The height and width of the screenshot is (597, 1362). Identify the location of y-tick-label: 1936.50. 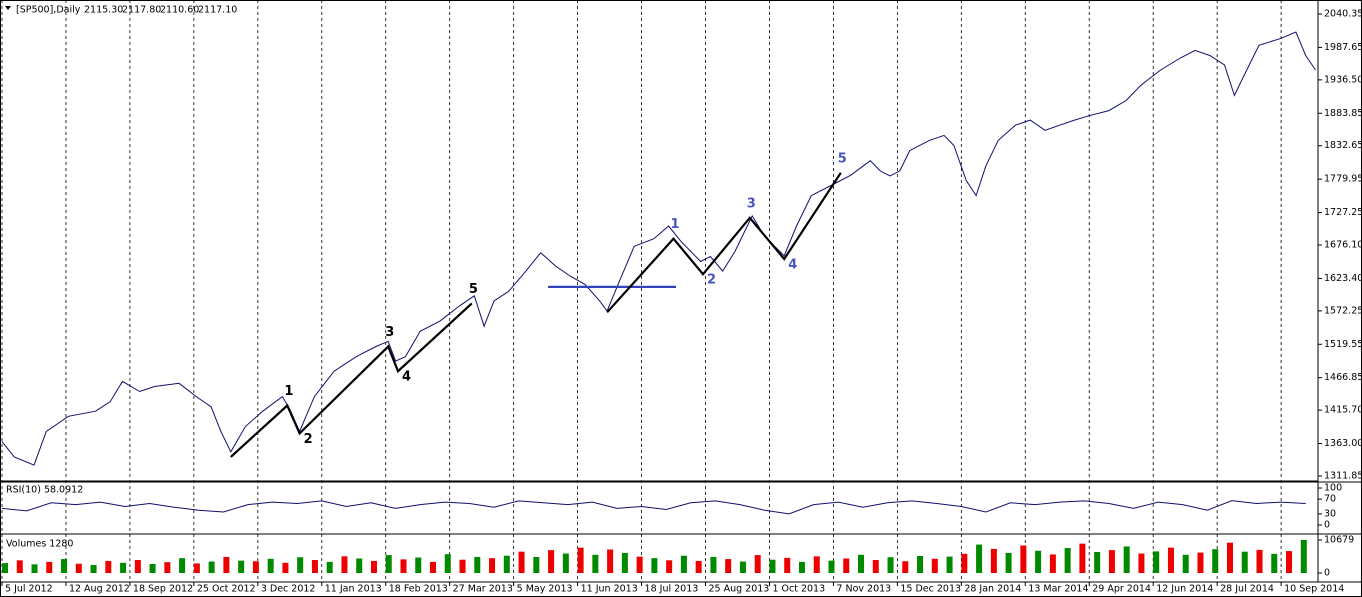
(1343, 79).